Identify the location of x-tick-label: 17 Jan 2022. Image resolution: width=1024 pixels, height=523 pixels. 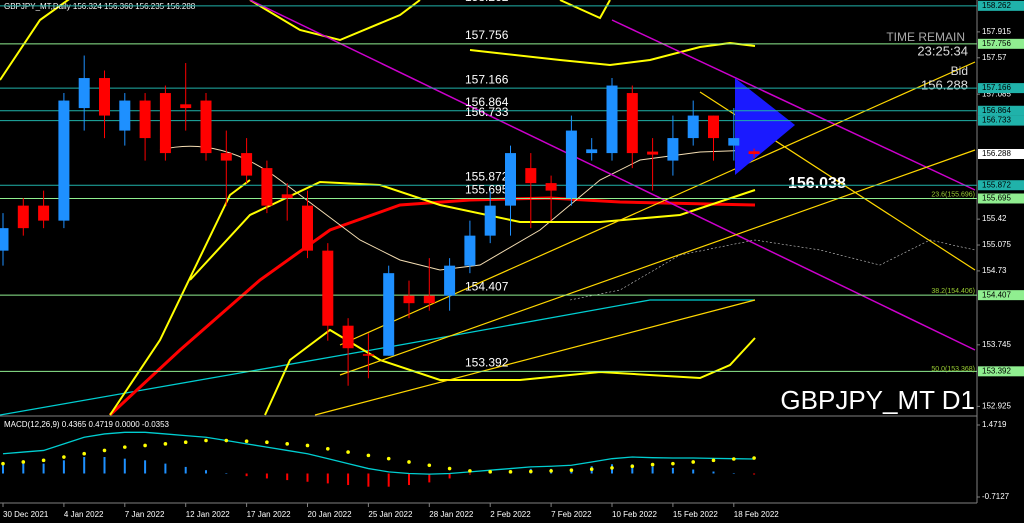
(269, 514).